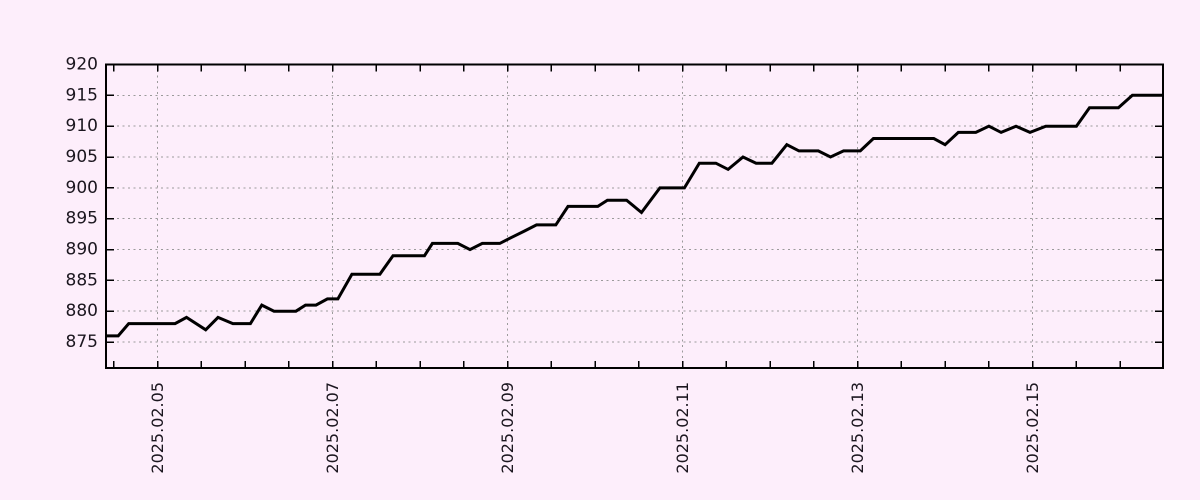 Image resolution: width=1200 pixels, height=500 pixels. I want to click on y-tick-label: 880, so click(82, 311).